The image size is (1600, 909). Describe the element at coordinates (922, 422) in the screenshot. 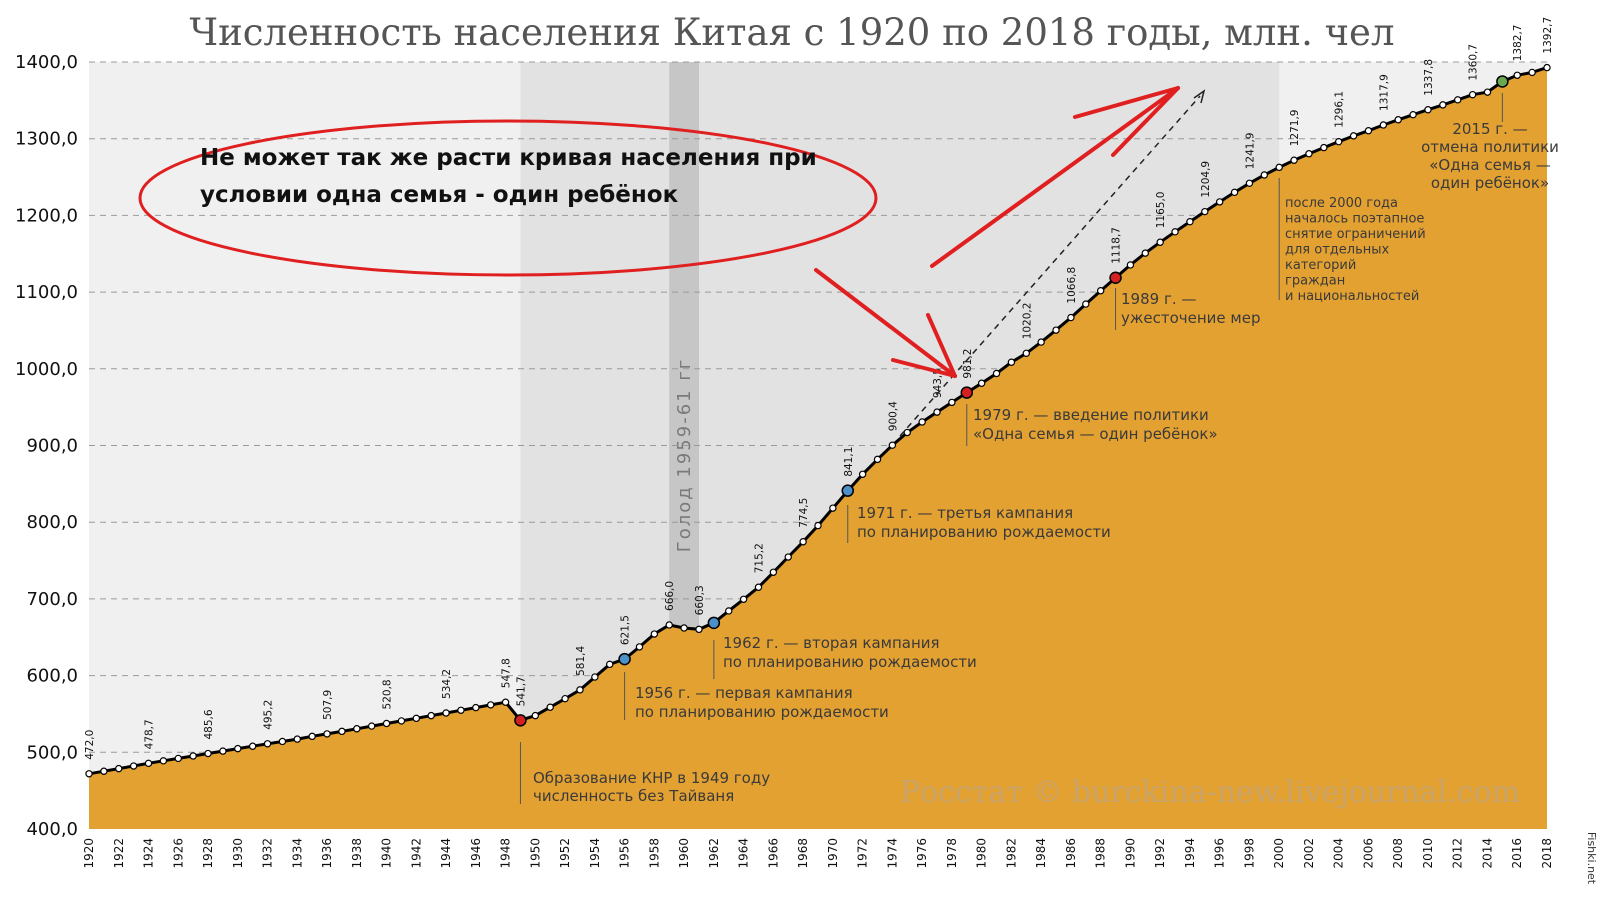

I see `data-point-1976` at that location.